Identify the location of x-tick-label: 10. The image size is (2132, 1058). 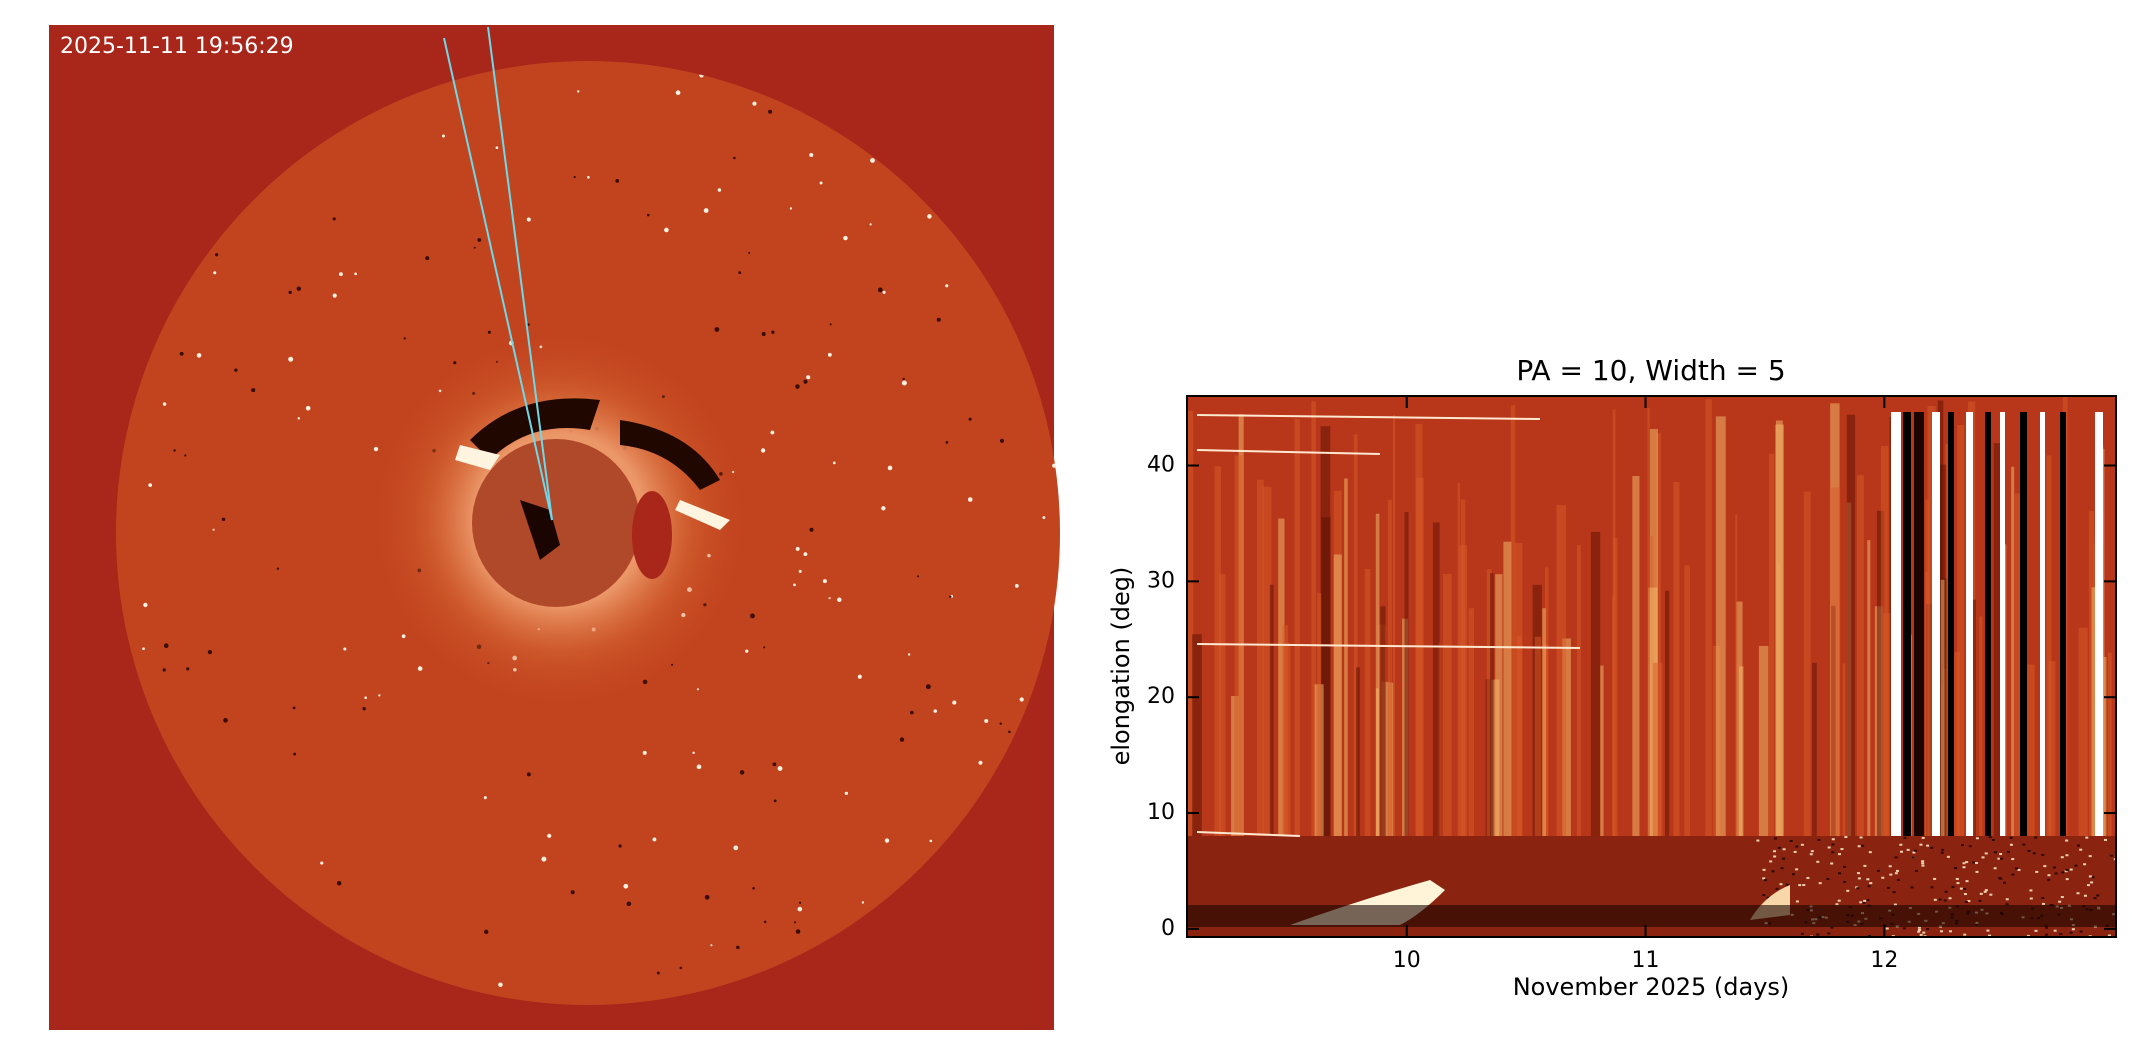
(1407, 960).